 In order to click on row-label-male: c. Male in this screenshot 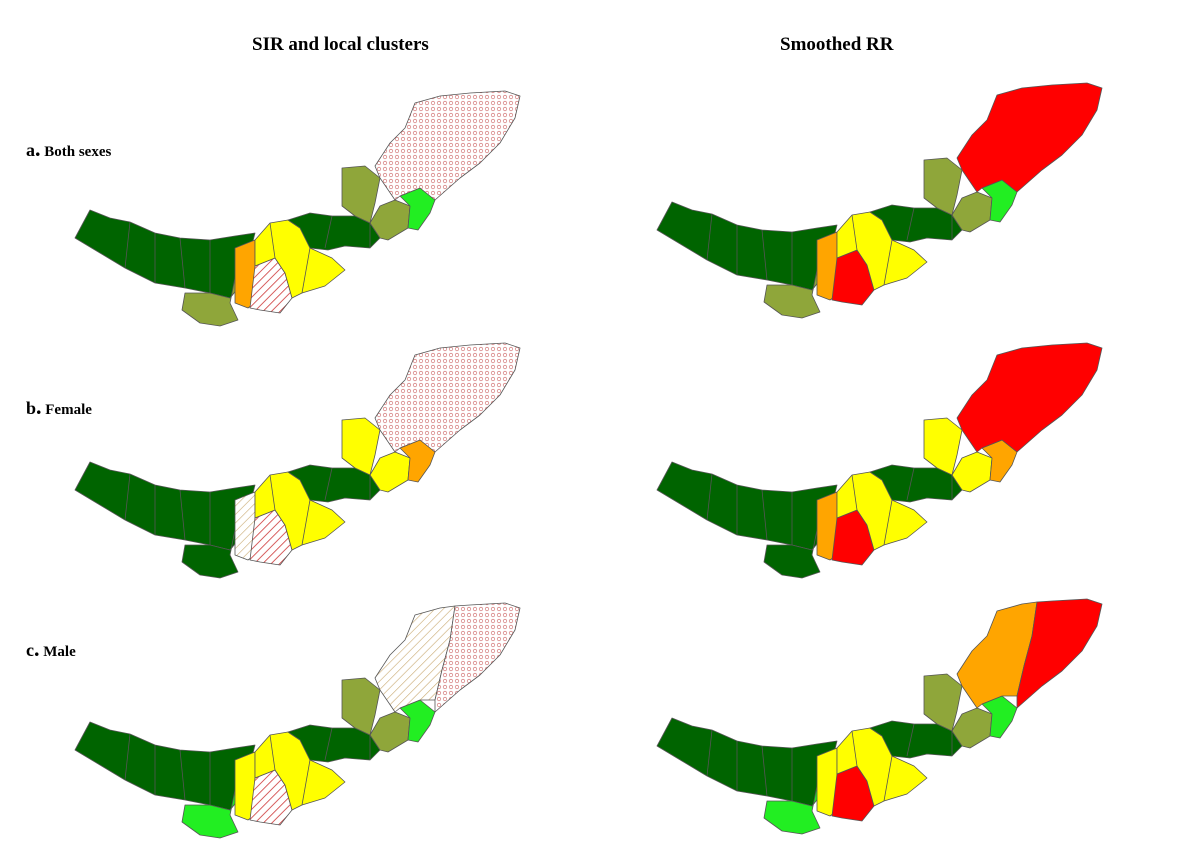, I will do `click(51, 649)`.